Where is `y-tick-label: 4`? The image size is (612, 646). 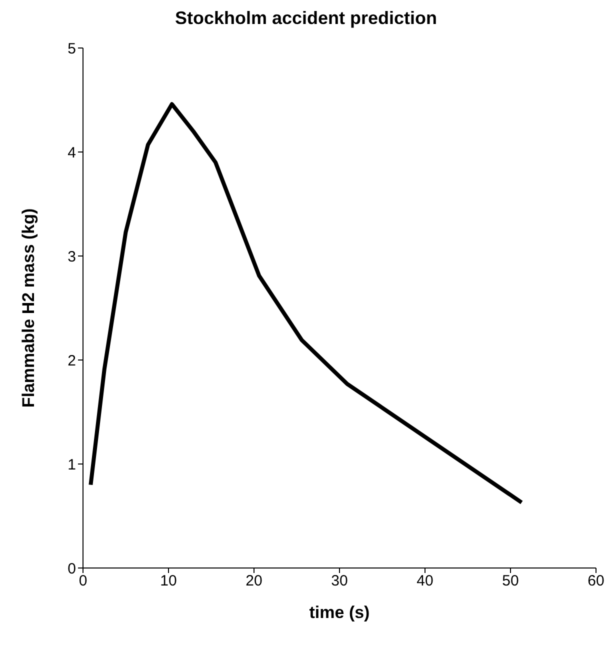
y-tick-label: 4 is located at coordinates (72, 153).